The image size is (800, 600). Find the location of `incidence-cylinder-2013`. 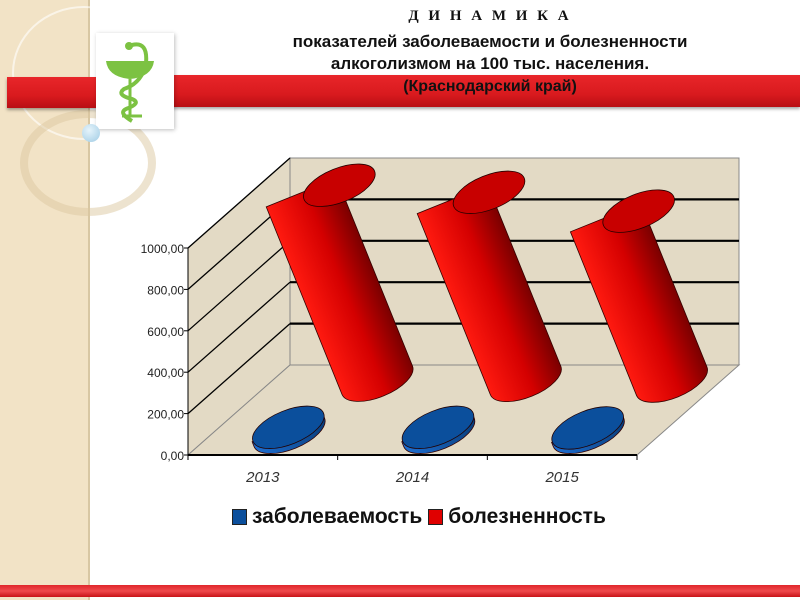

incidence-cylinder-2013 is located at coordinates (288, 429).